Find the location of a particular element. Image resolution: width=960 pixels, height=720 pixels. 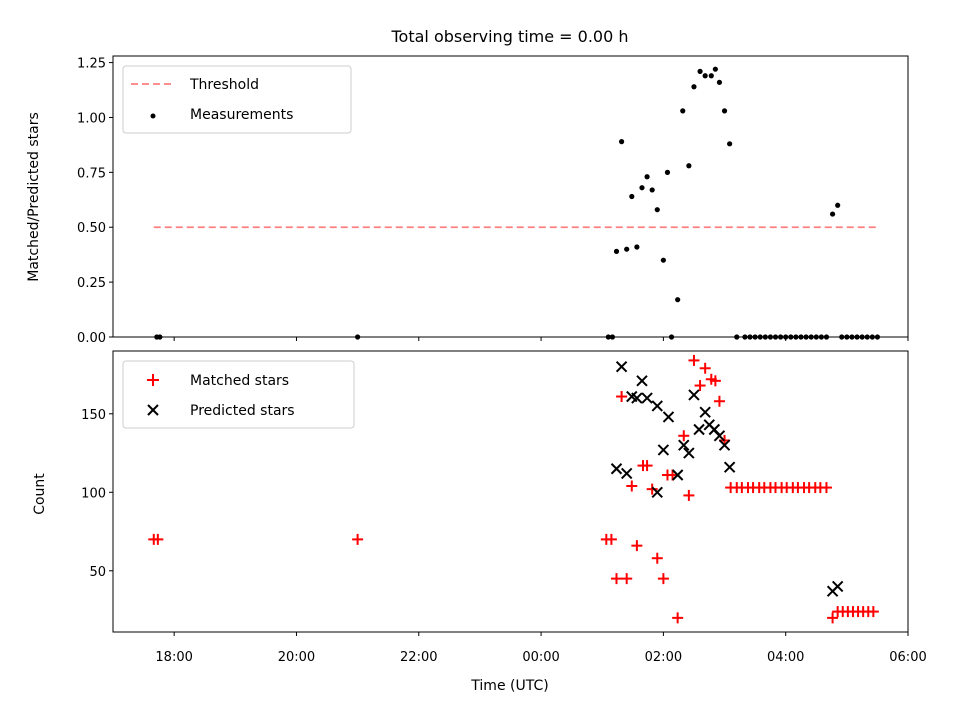

x-tick-label: 04:00 is located at coordinates (785, 657).